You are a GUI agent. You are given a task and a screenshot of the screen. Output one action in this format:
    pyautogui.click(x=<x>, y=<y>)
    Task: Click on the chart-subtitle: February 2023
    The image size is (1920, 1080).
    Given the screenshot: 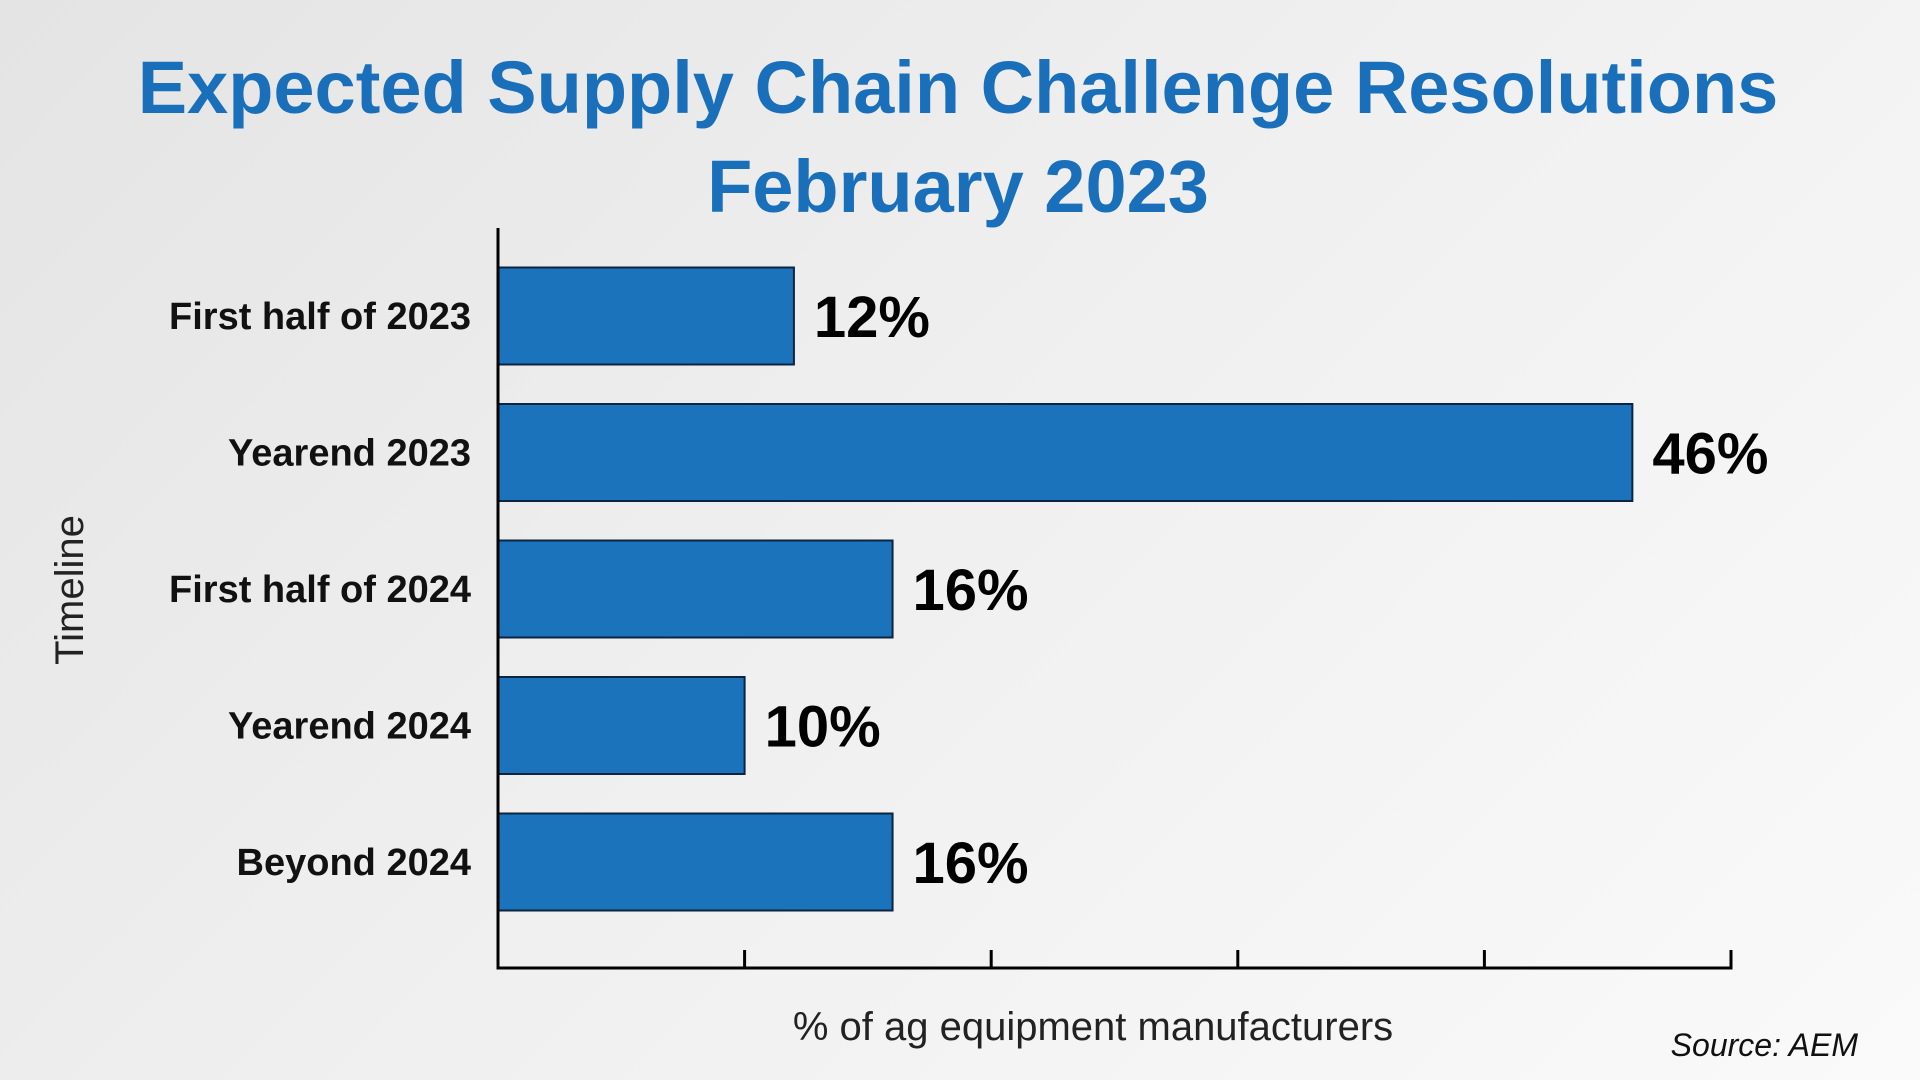 What is the action you would take?
    pyautogui.click(x=958, y=186)
    